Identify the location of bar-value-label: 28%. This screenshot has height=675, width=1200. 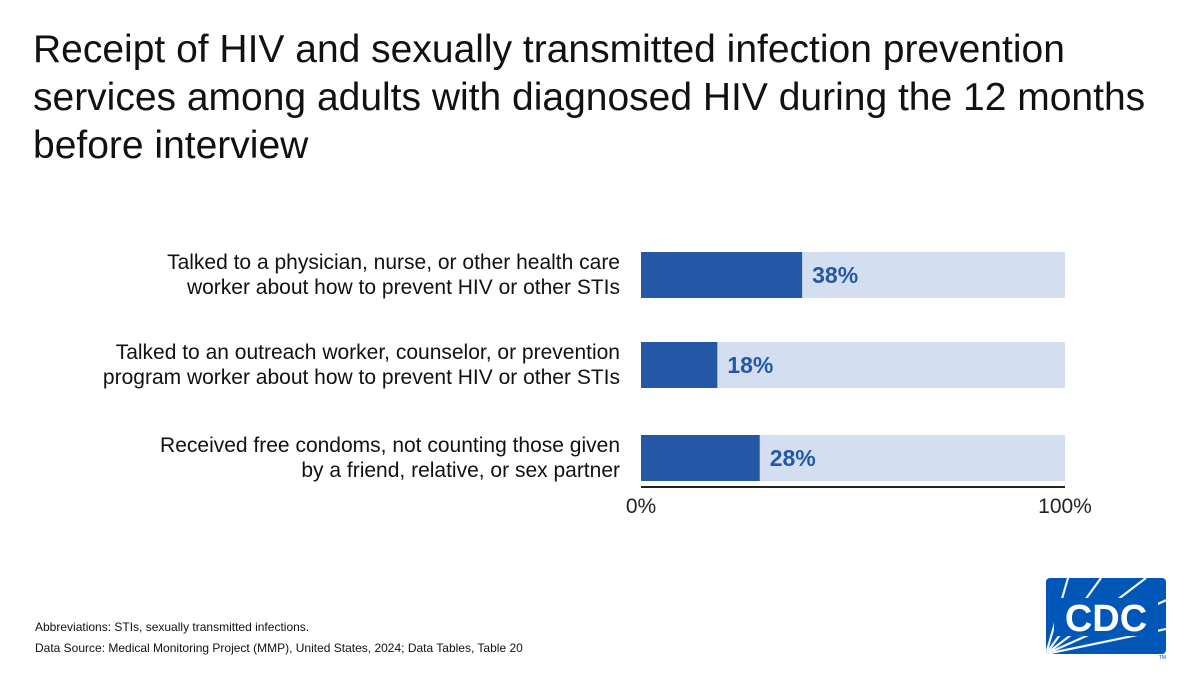
(793, 458).